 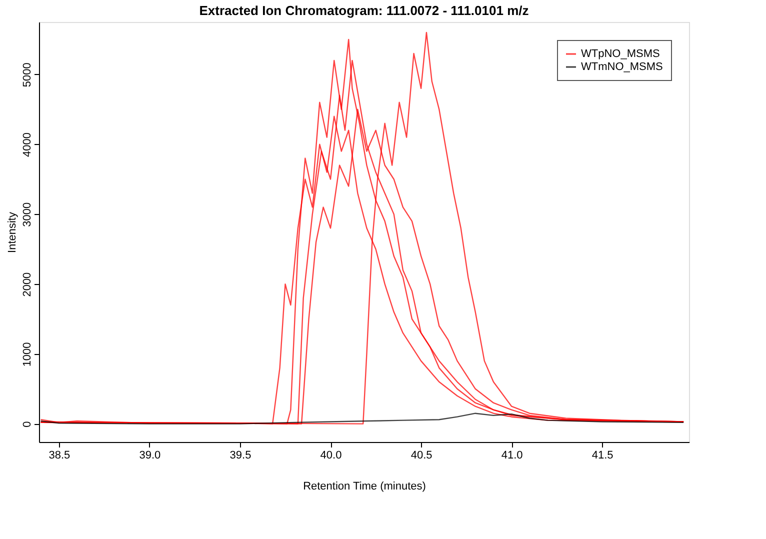 I want to click on y-tick-label: 5000, so click(x=28, y=75).